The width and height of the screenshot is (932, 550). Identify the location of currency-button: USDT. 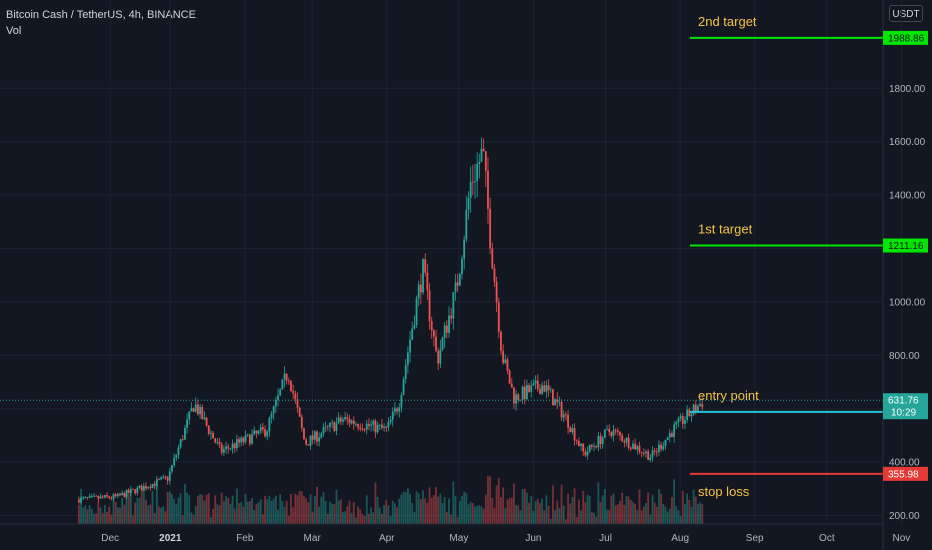
(906, 13).